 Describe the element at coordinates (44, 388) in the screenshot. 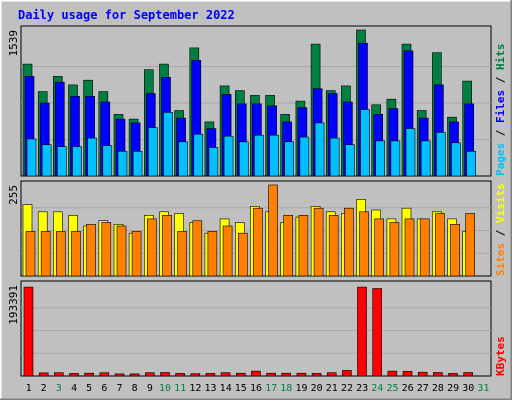

I see `x-tick-label: 2` at that location.